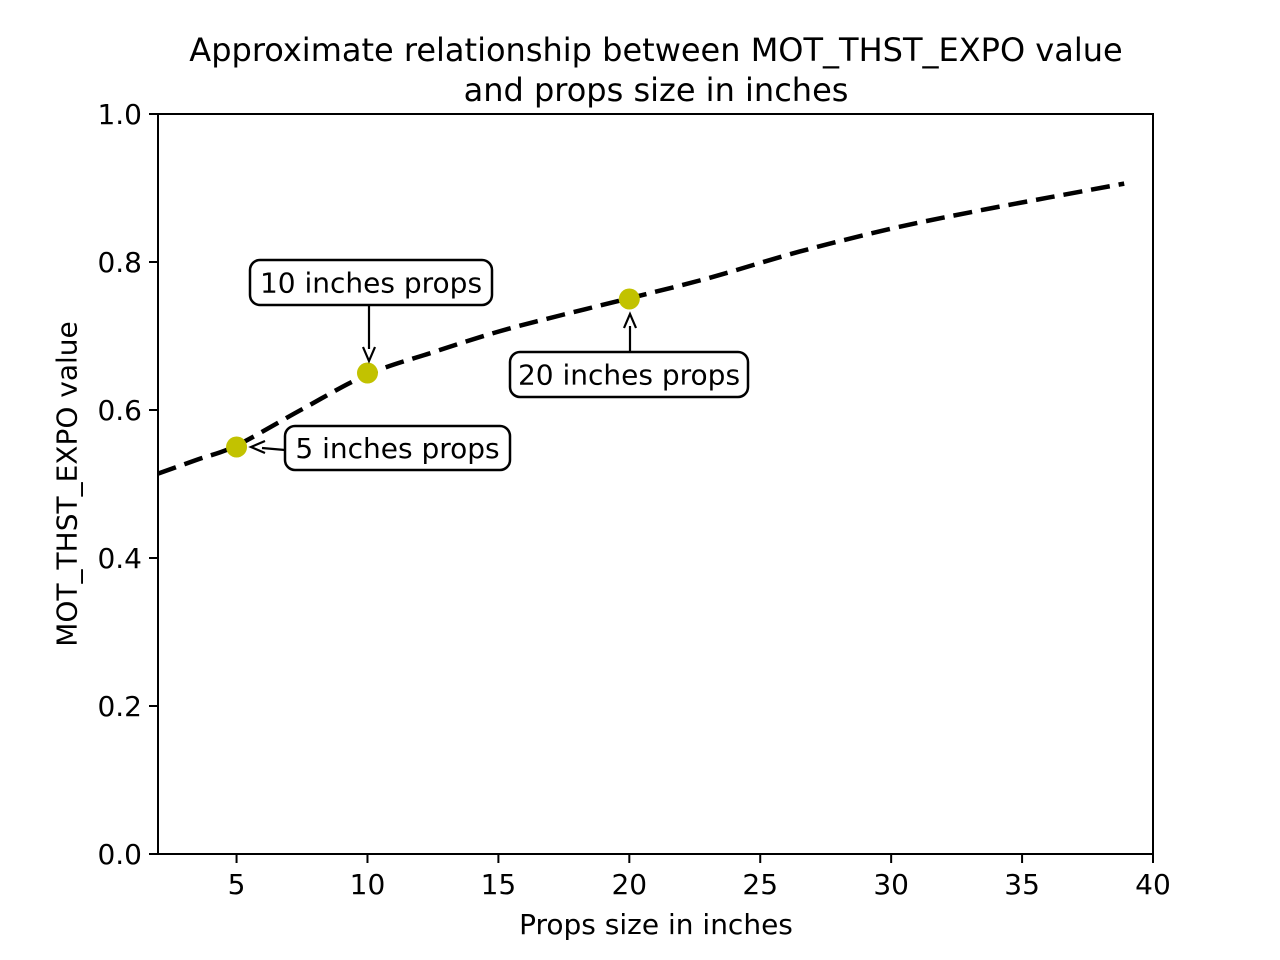  What do you see at coordinates (371, 311) in the screenshot?
I see `annotation-10-inches-props: 10 inches props` at bounding box center [371, 311].